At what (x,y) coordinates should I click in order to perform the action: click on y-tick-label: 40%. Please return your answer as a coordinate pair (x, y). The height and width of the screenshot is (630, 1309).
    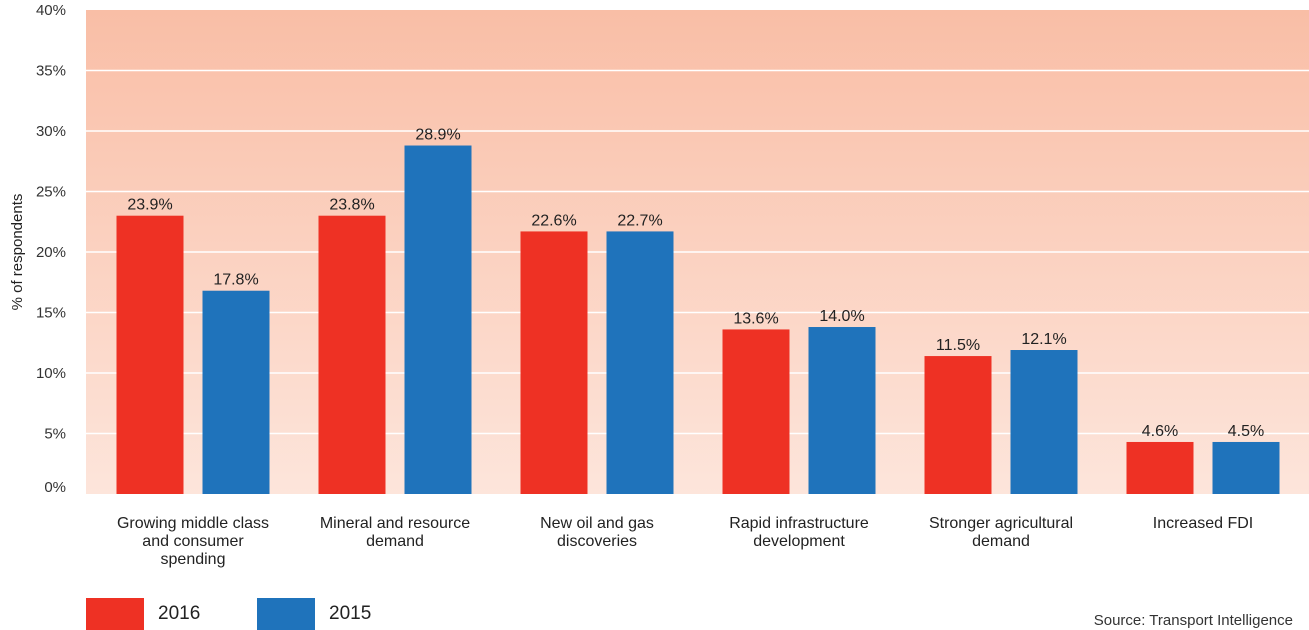
    Looking at the image, I should click on (51, 10).